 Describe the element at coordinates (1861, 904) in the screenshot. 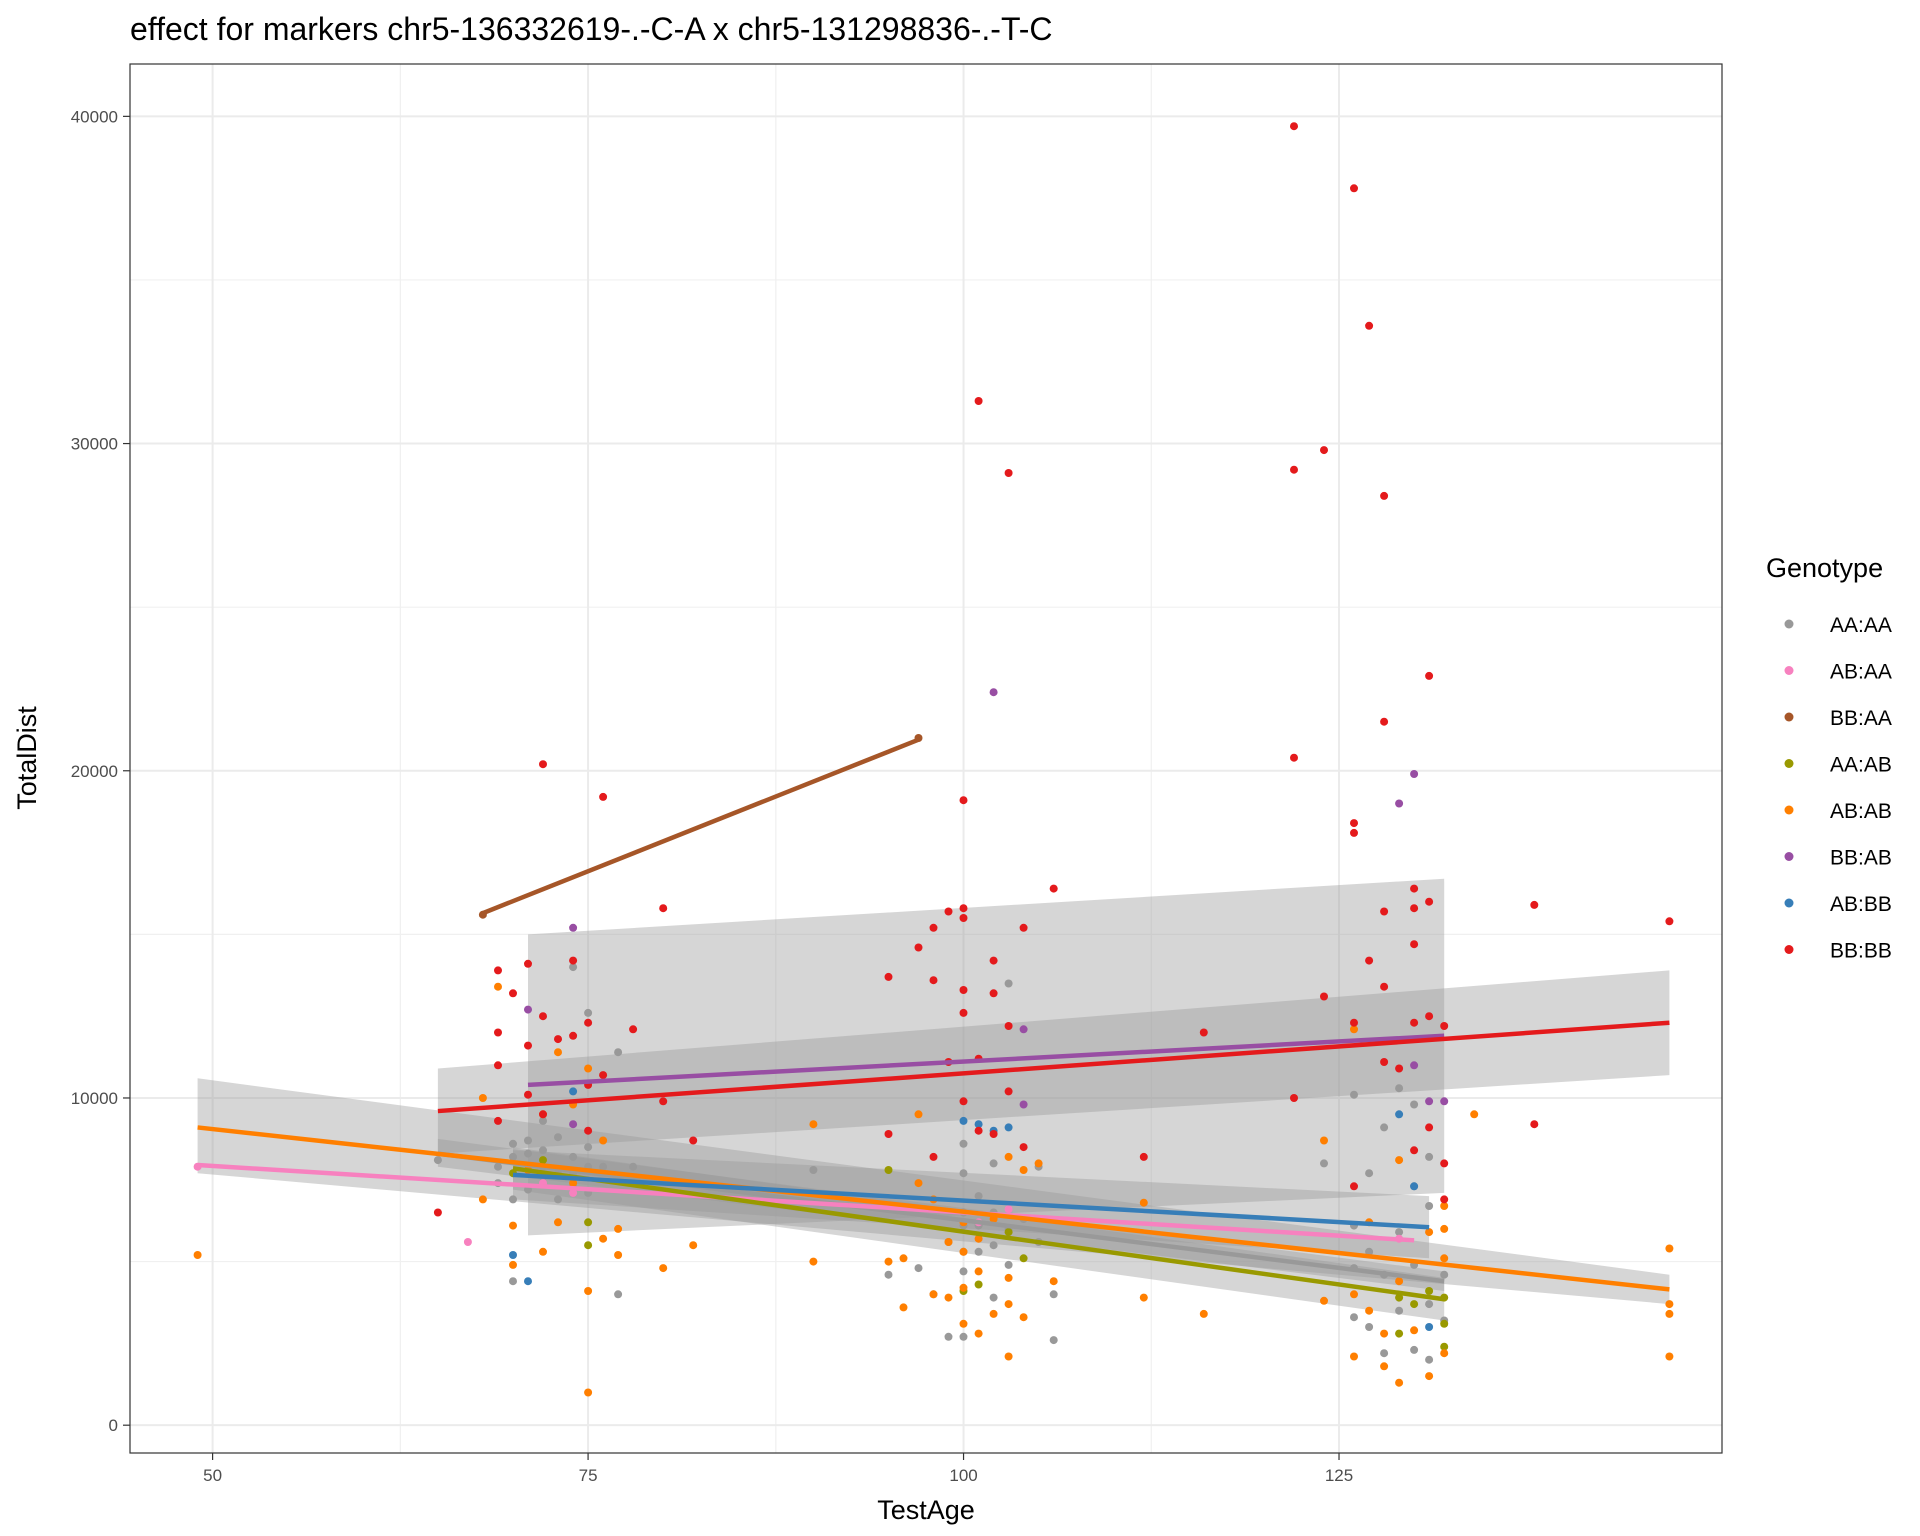

I see `legend-label: AB:BB` at that location.